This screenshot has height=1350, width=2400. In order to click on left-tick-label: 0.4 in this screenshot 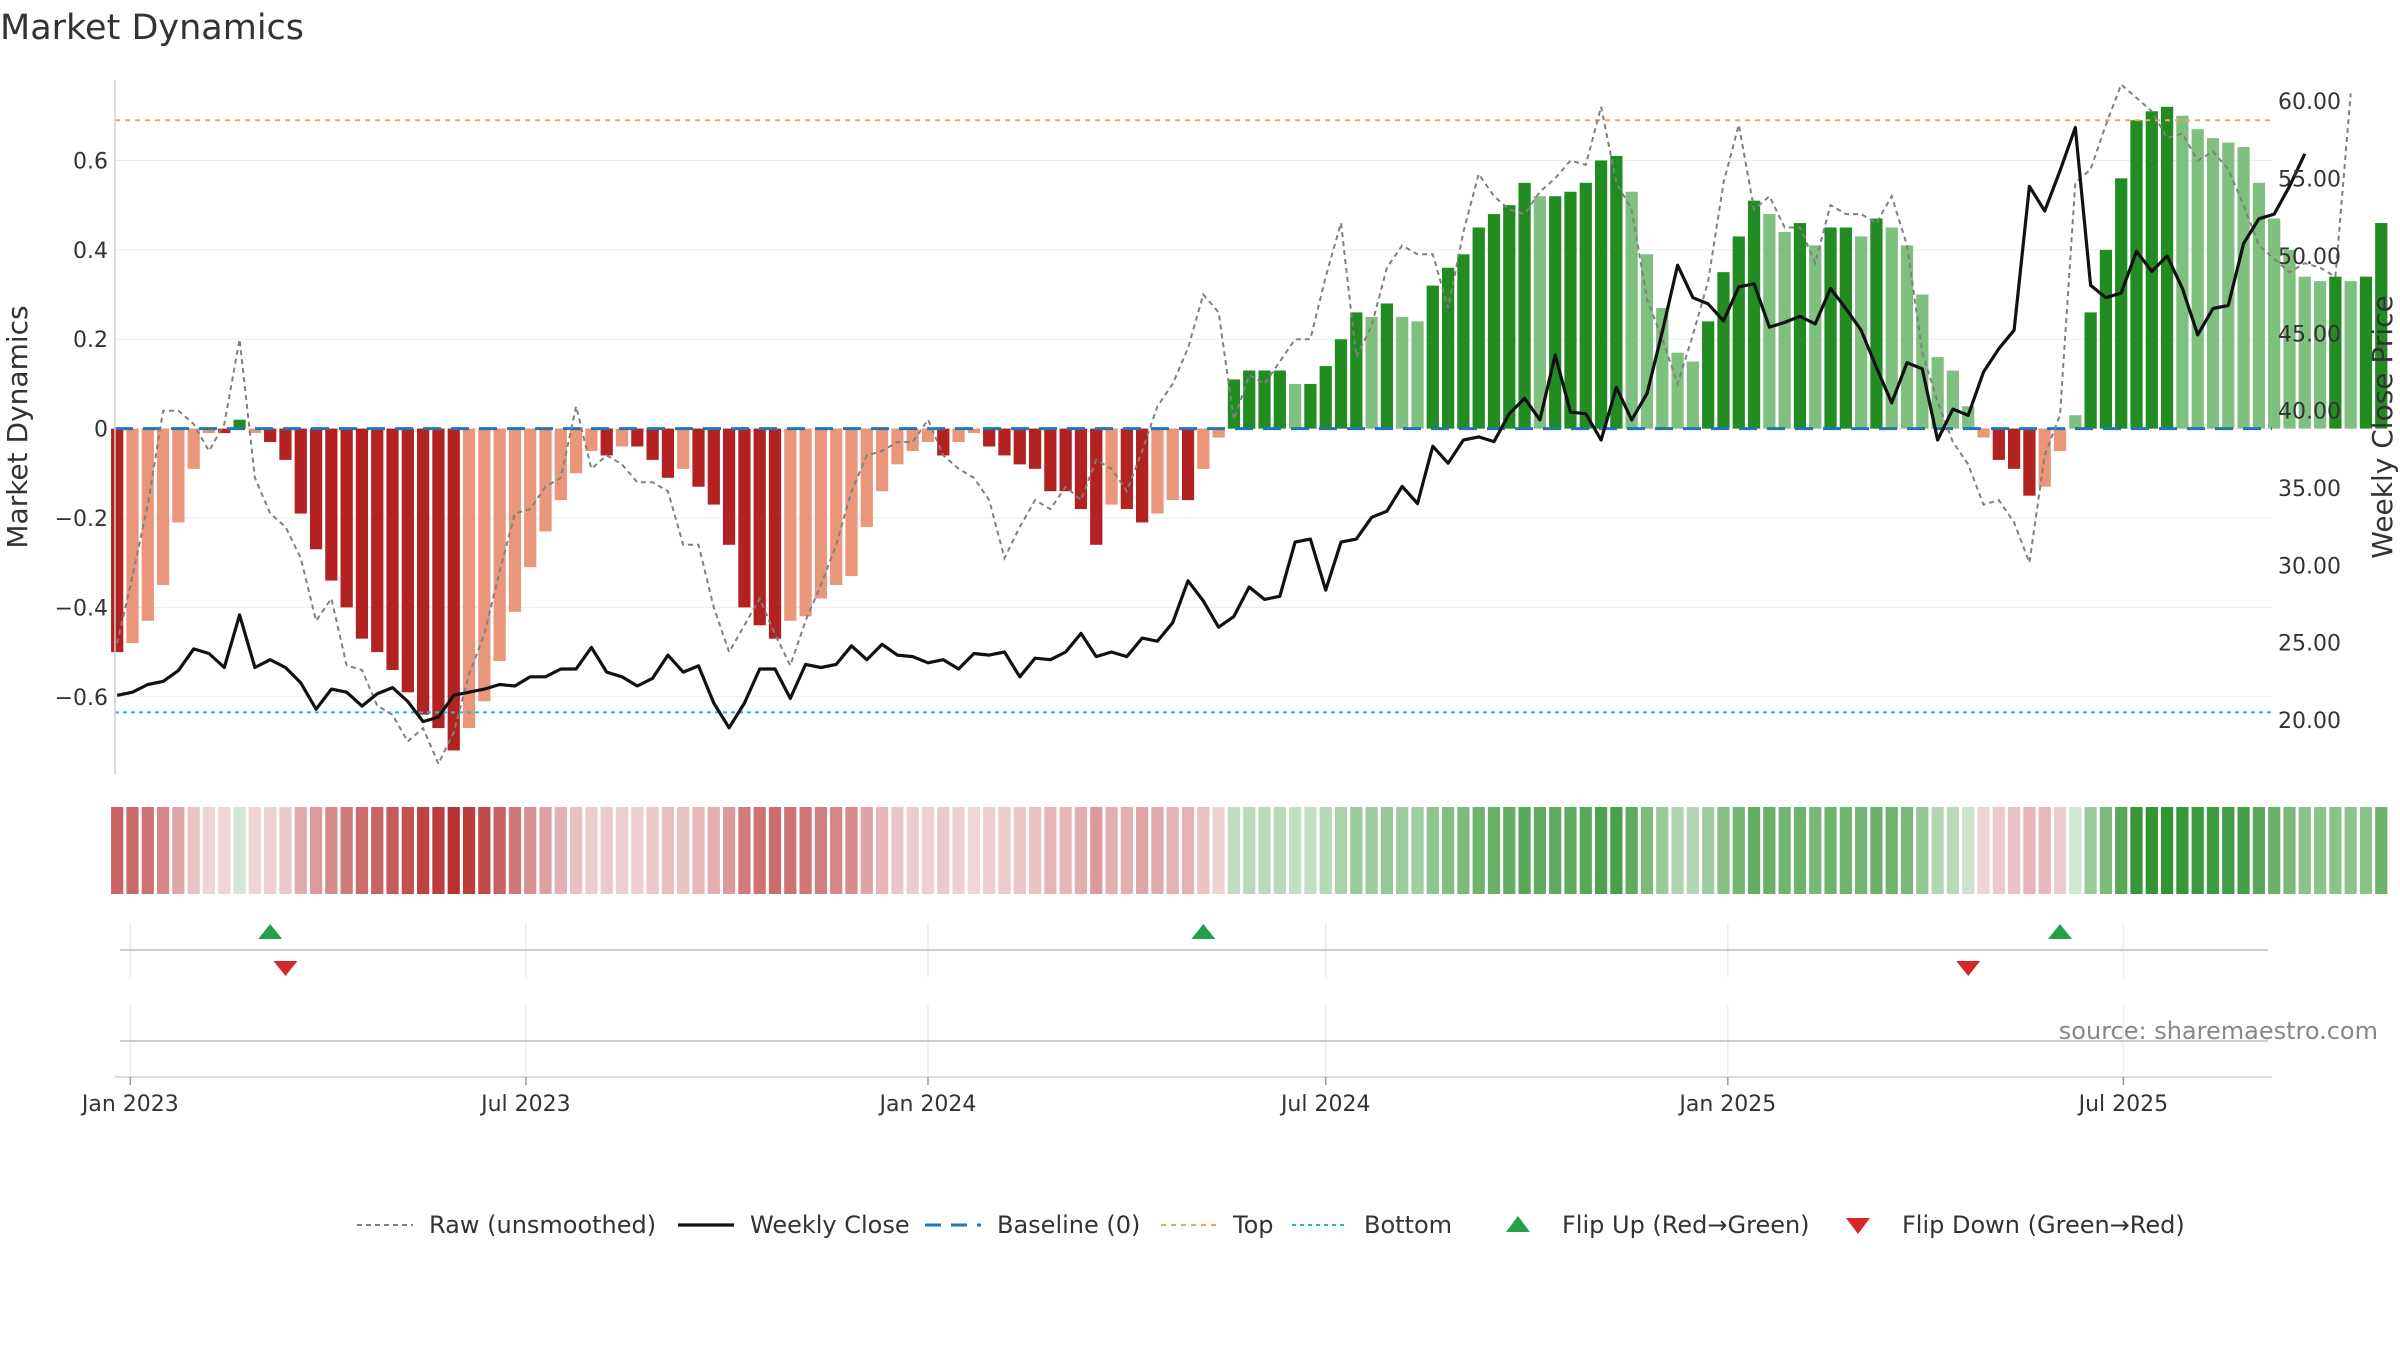, I will do `click(90, 251)`.